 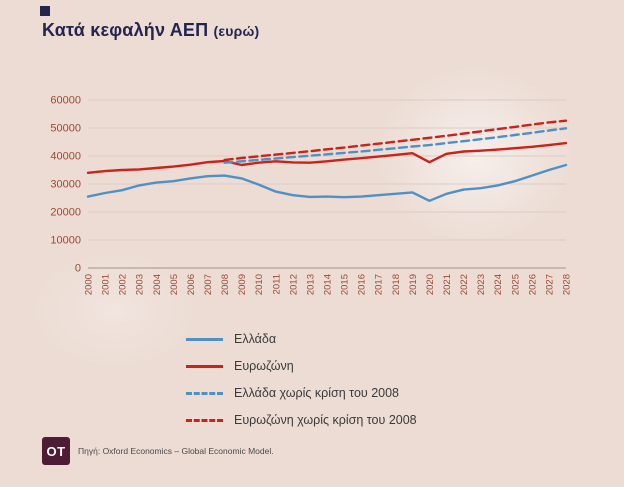 What do you see at coordinates (125, 30) in the screenshot?
I see `chart-title-text: Κατά κεφαλήν ΑΕΠ` at bounding box center [125, 30].